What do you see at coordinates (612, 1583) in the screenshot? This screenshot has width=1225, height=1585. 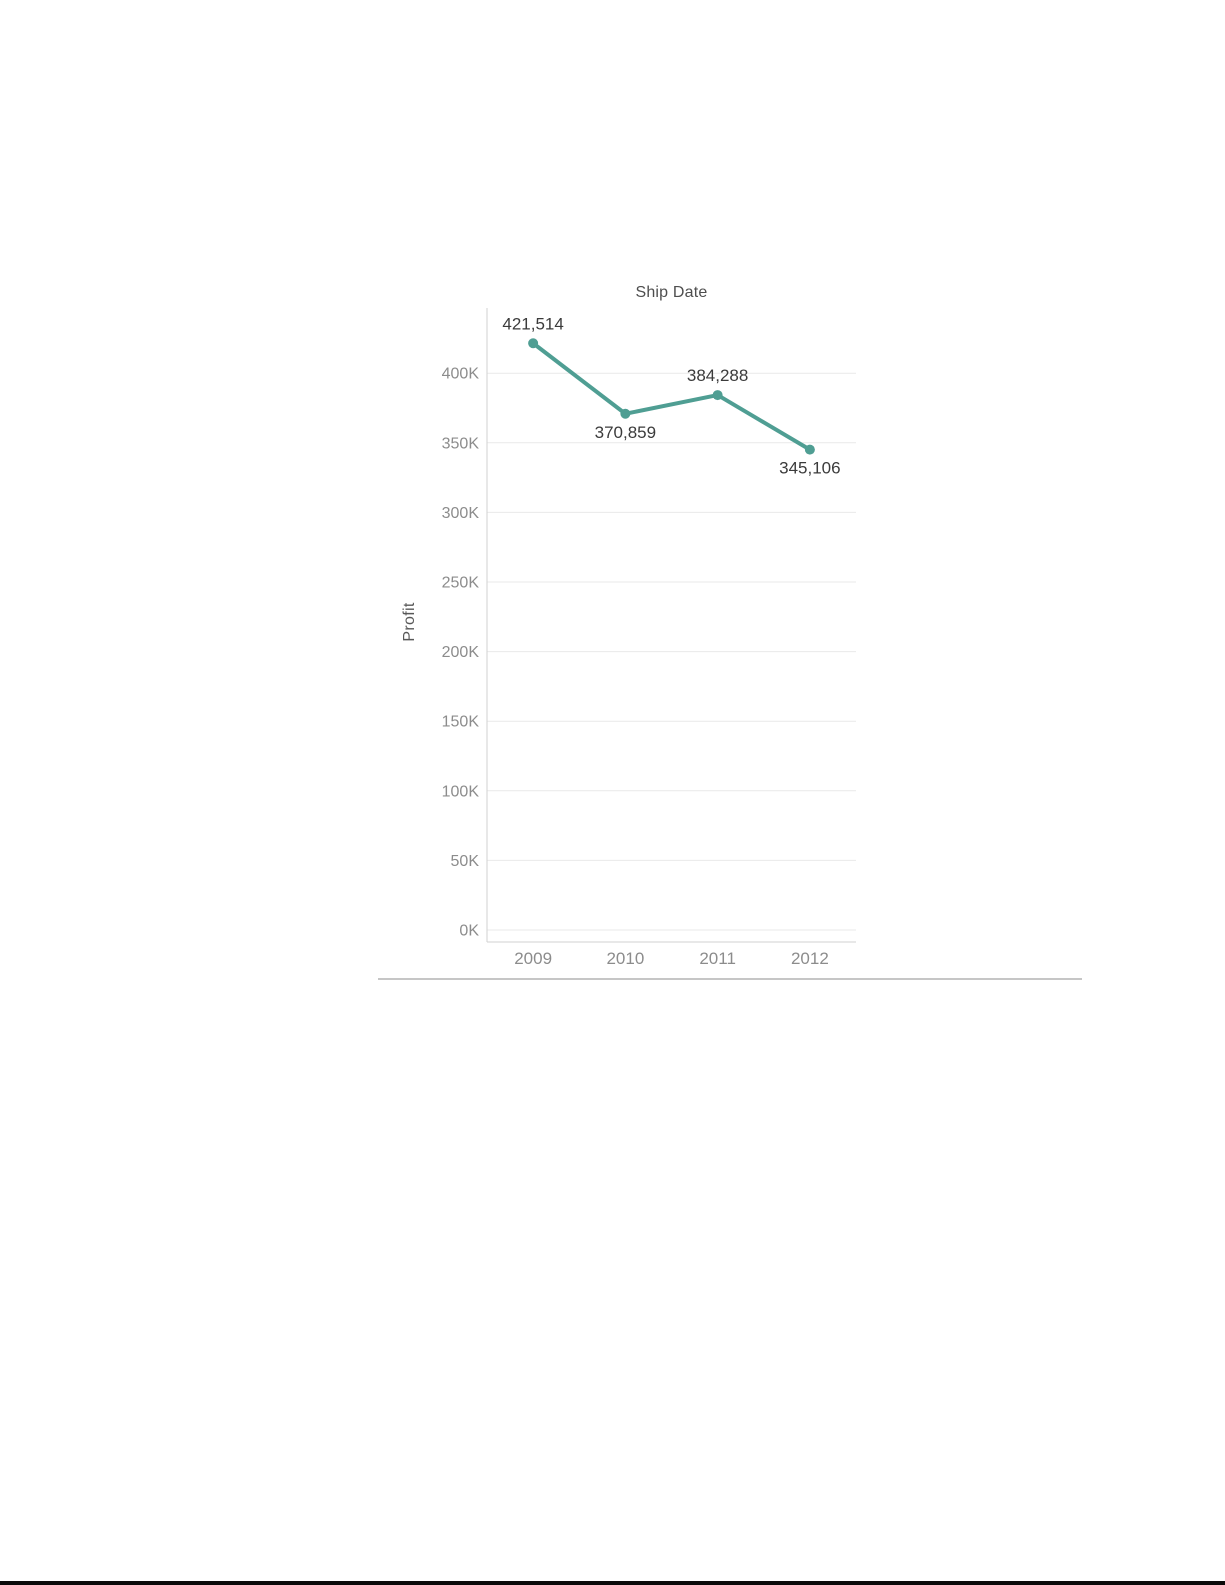 I see `bottom-border` at bounding box center [612, 1583].